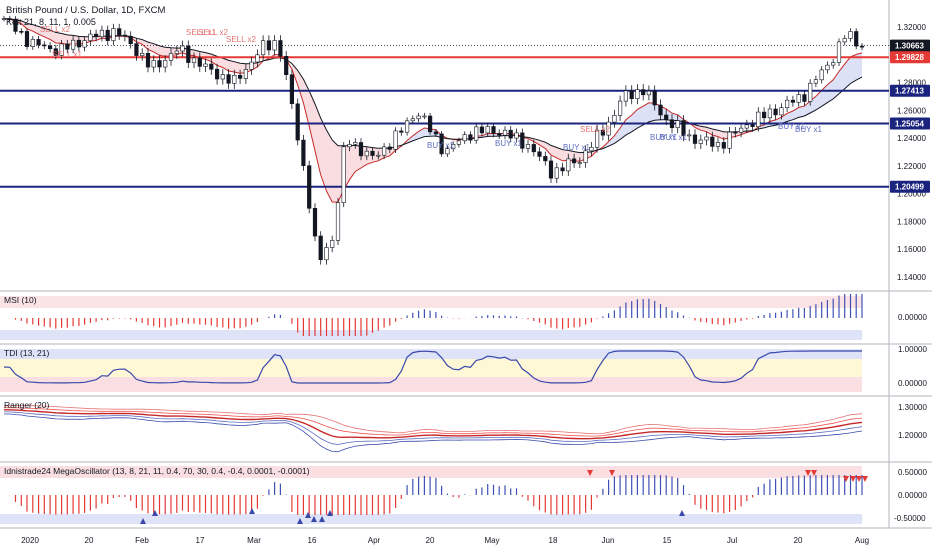 This screenshot has height=550, width=932. I want to click on mega-buy-marker, so click(300, 521).